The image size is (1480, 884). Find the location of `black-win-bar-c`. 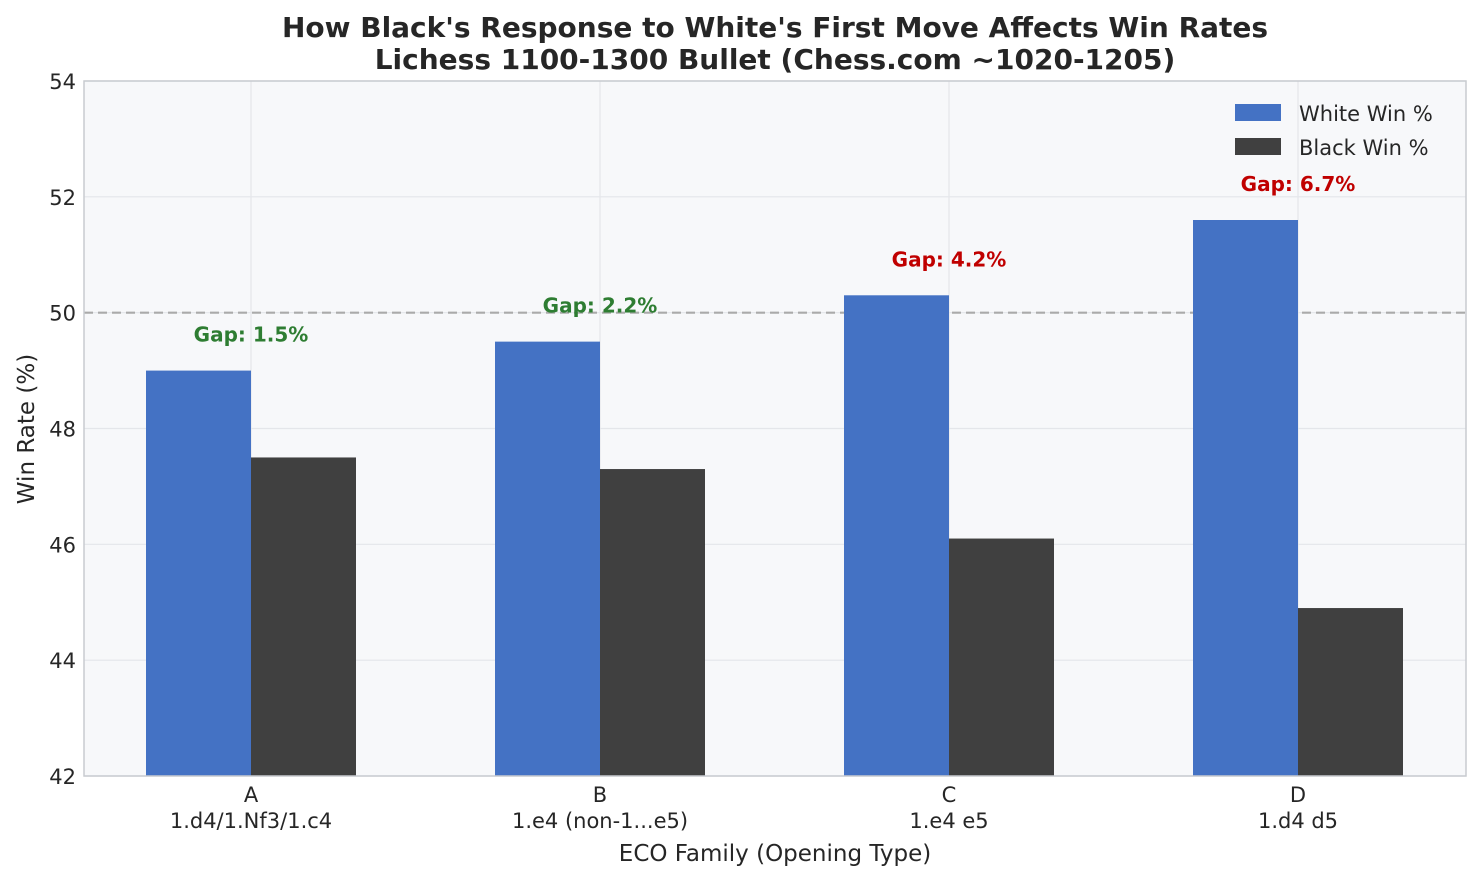

black-win-bar-c is located at coordinates (1001, 657).